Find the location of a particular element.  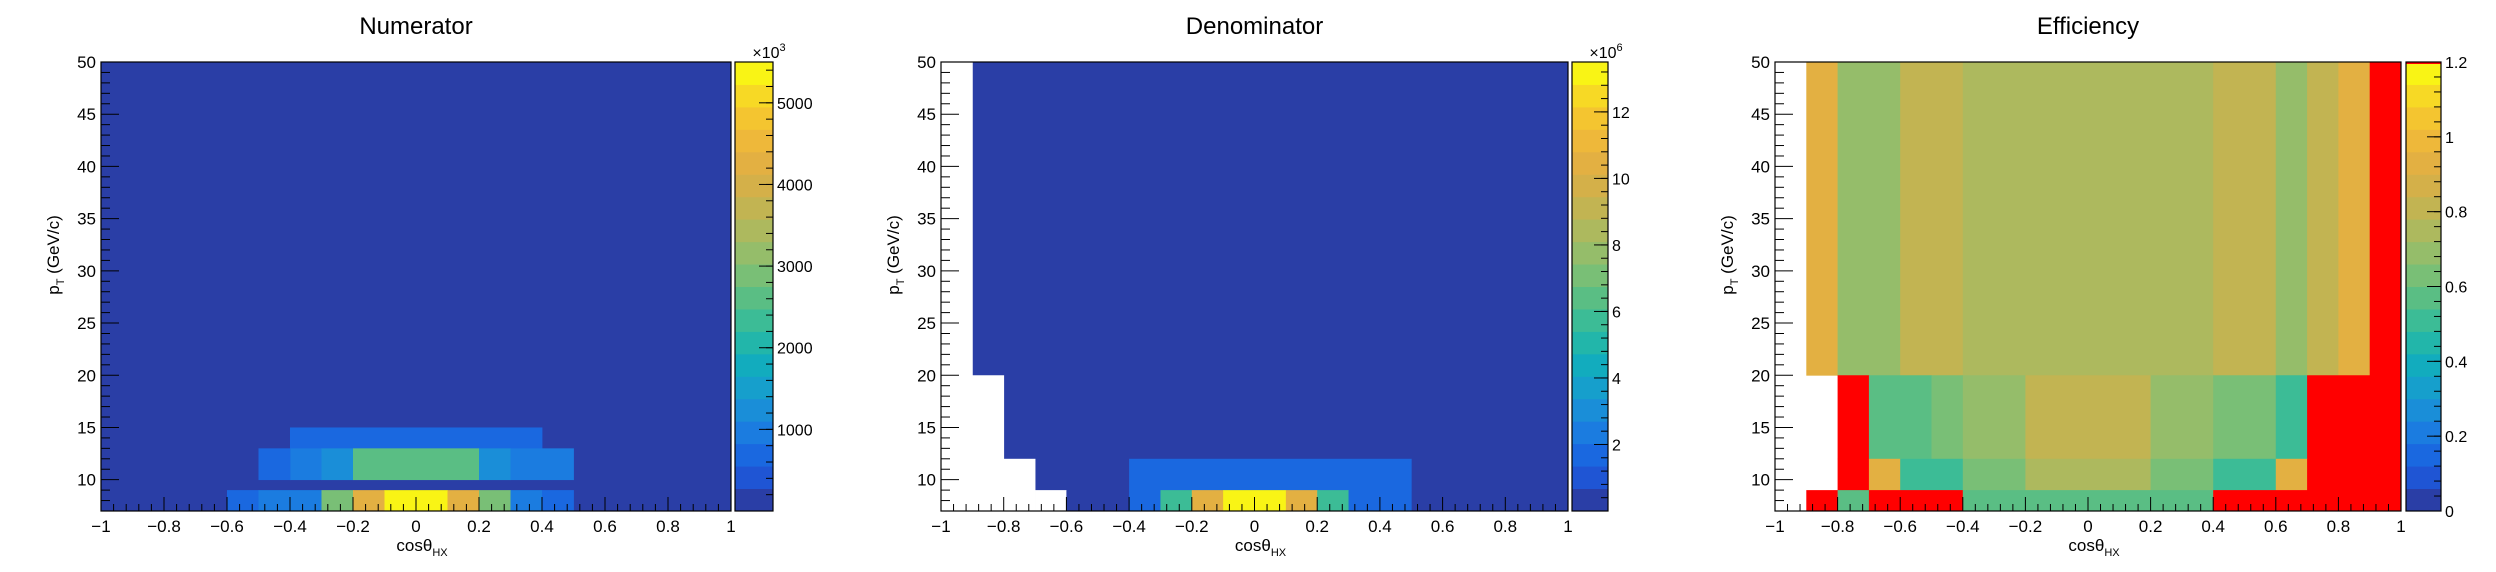

x-axis-label-sub: HX is located at coordinates (2112, 553).